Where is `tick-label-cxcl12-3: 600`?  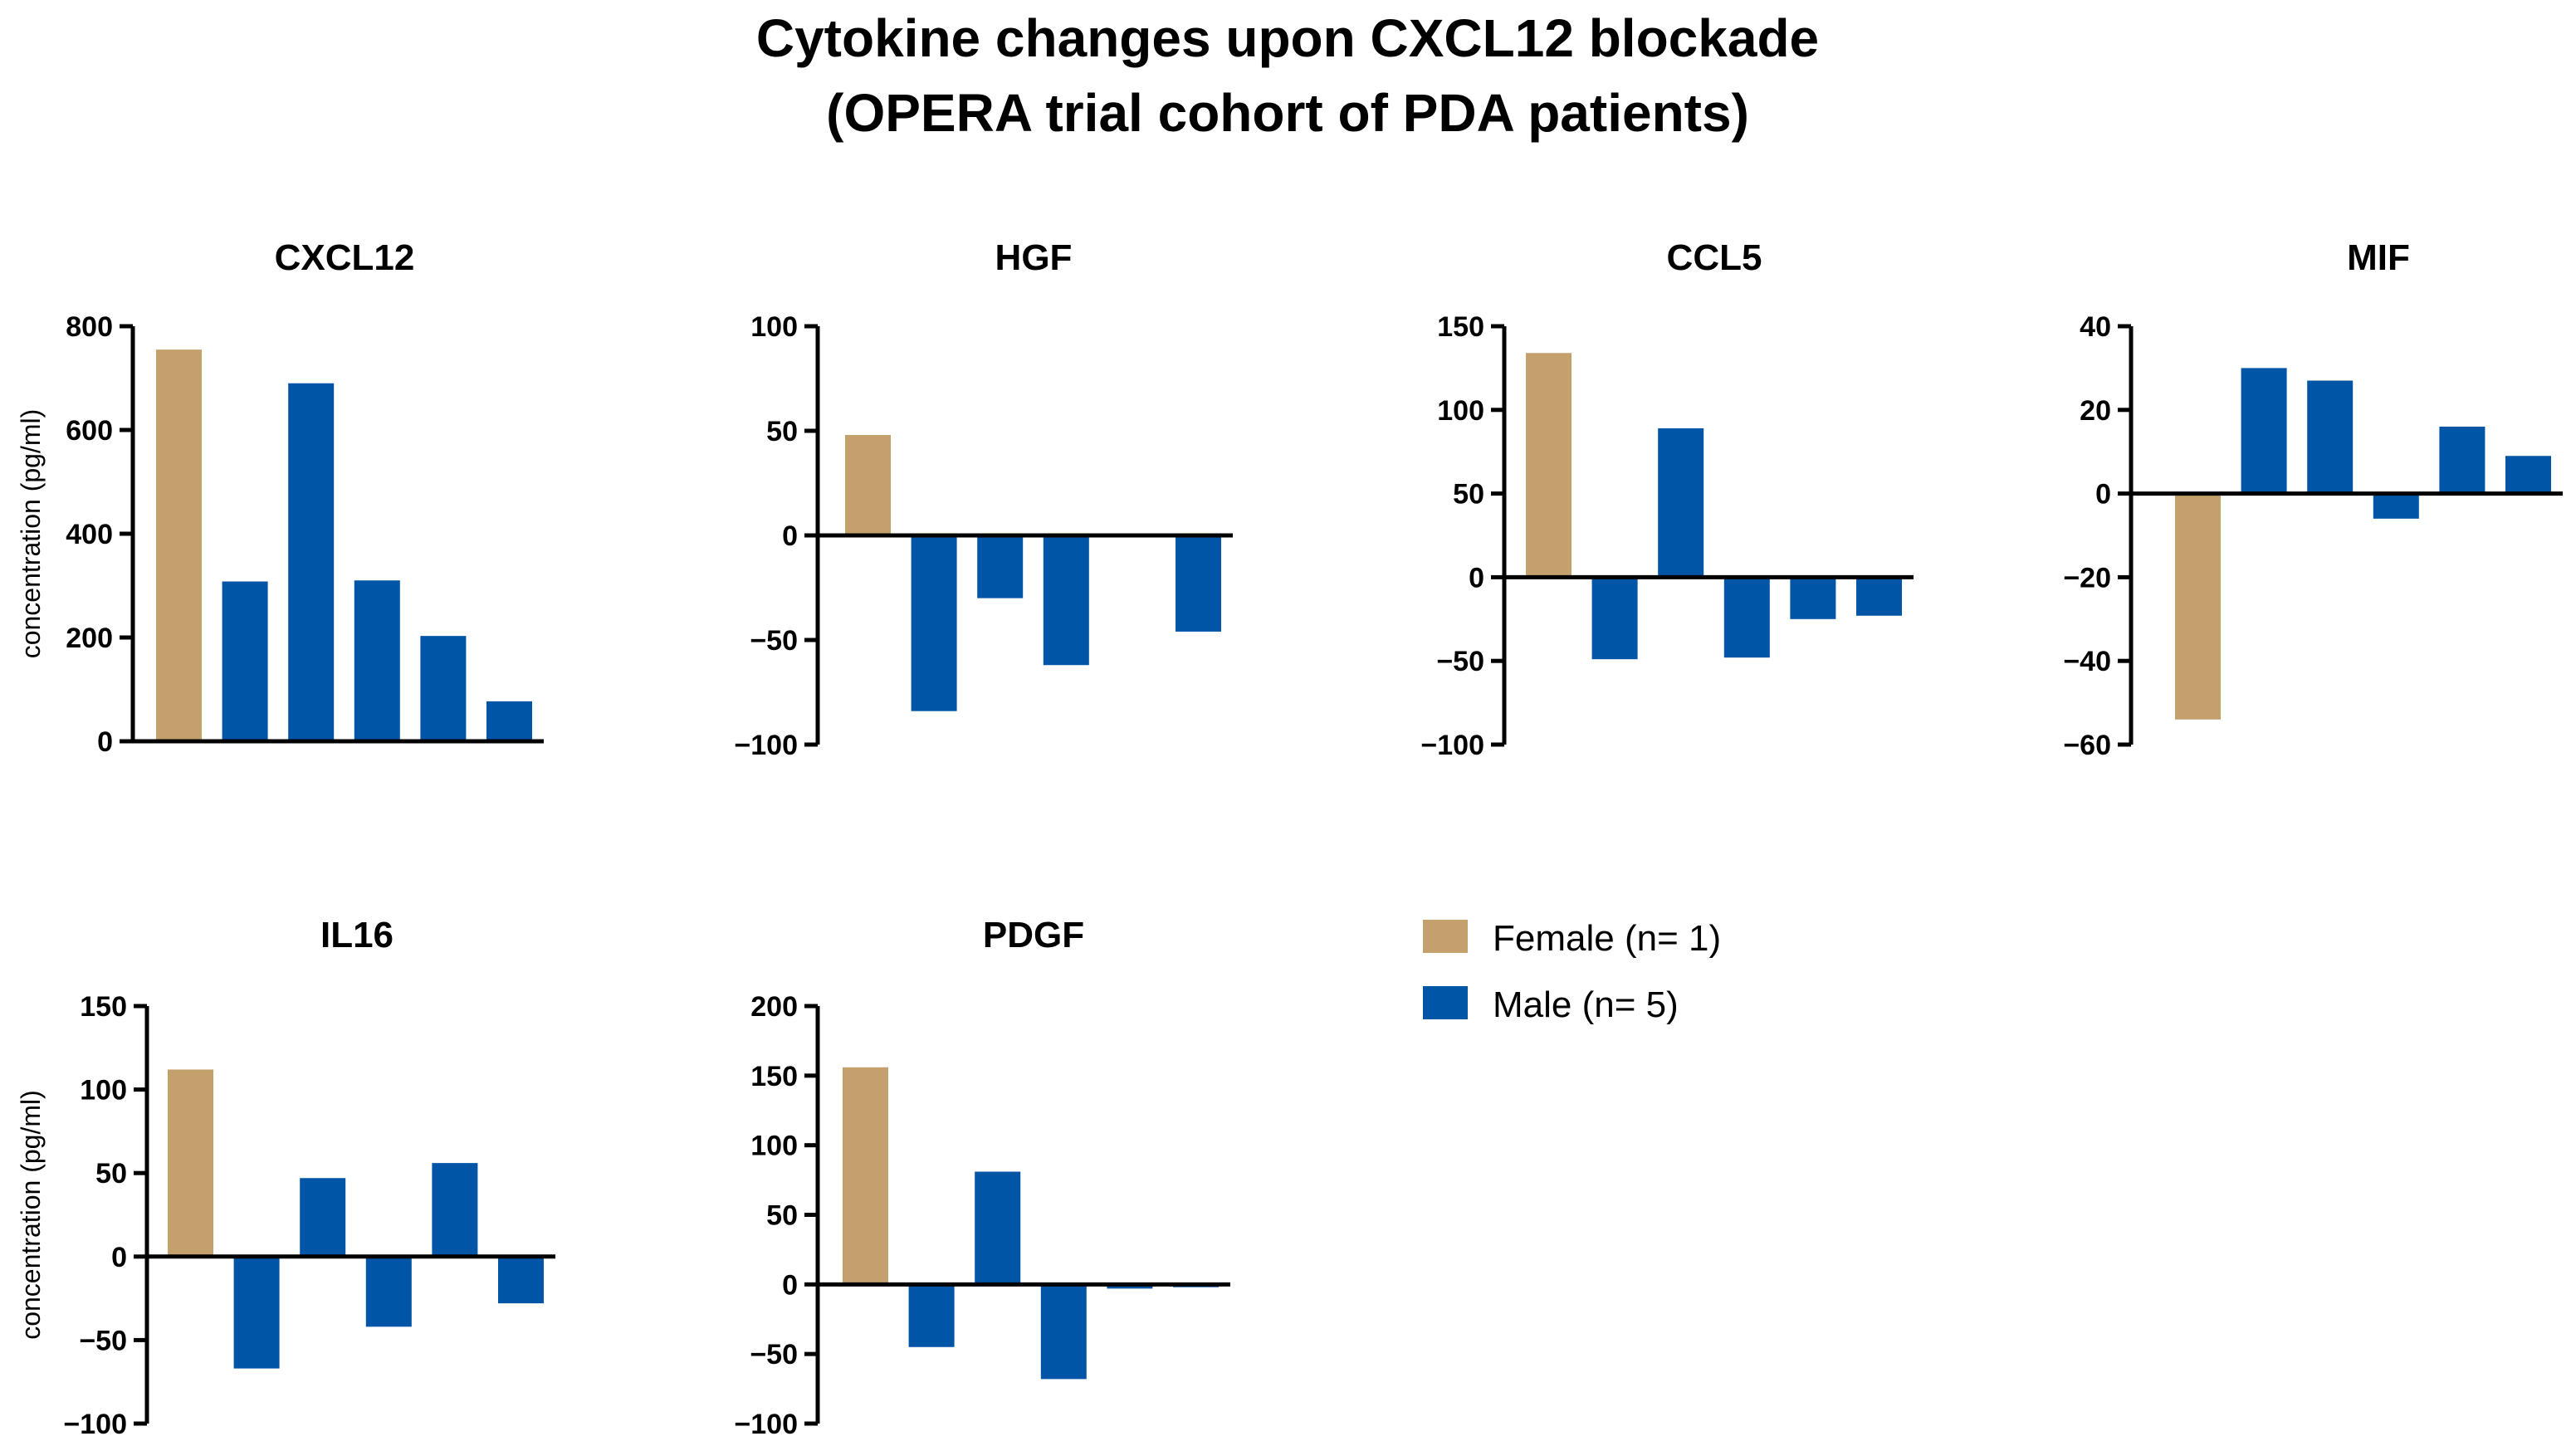 tick-label-cxcl12-3: 600 is located at coordinates (89, 431).